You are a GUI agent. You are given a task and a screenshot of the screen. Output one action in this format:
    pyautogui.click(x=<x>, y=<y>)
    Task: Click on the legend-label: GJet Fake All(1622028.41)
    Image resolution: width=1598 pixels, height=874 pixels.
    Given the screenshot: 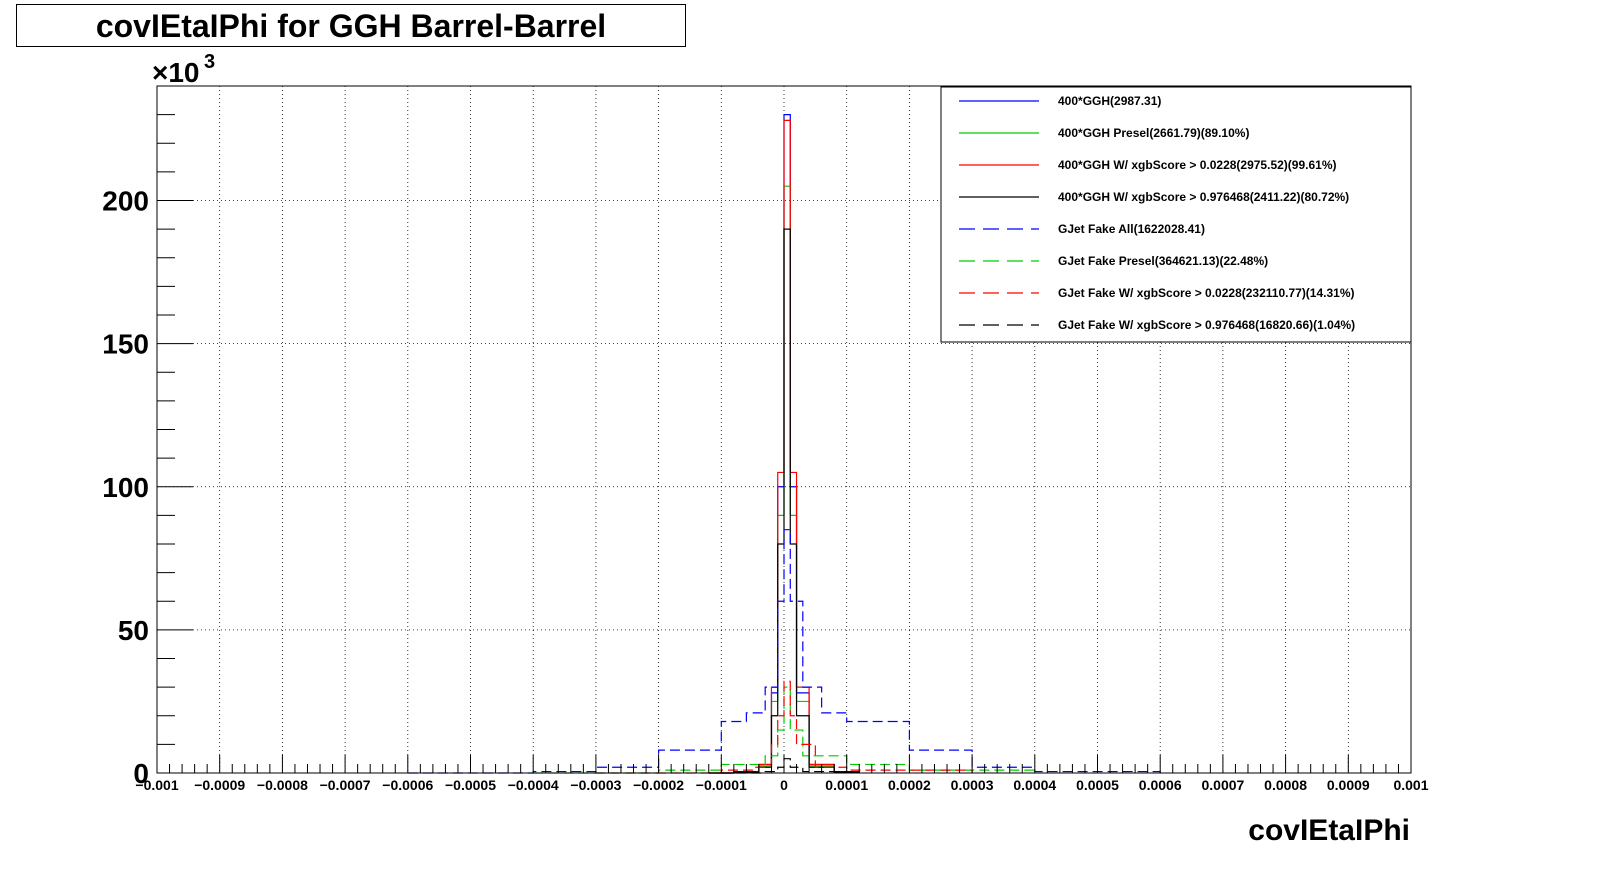 What is the action you would take?
    pyautogui.click(x=1131, y=229)
    